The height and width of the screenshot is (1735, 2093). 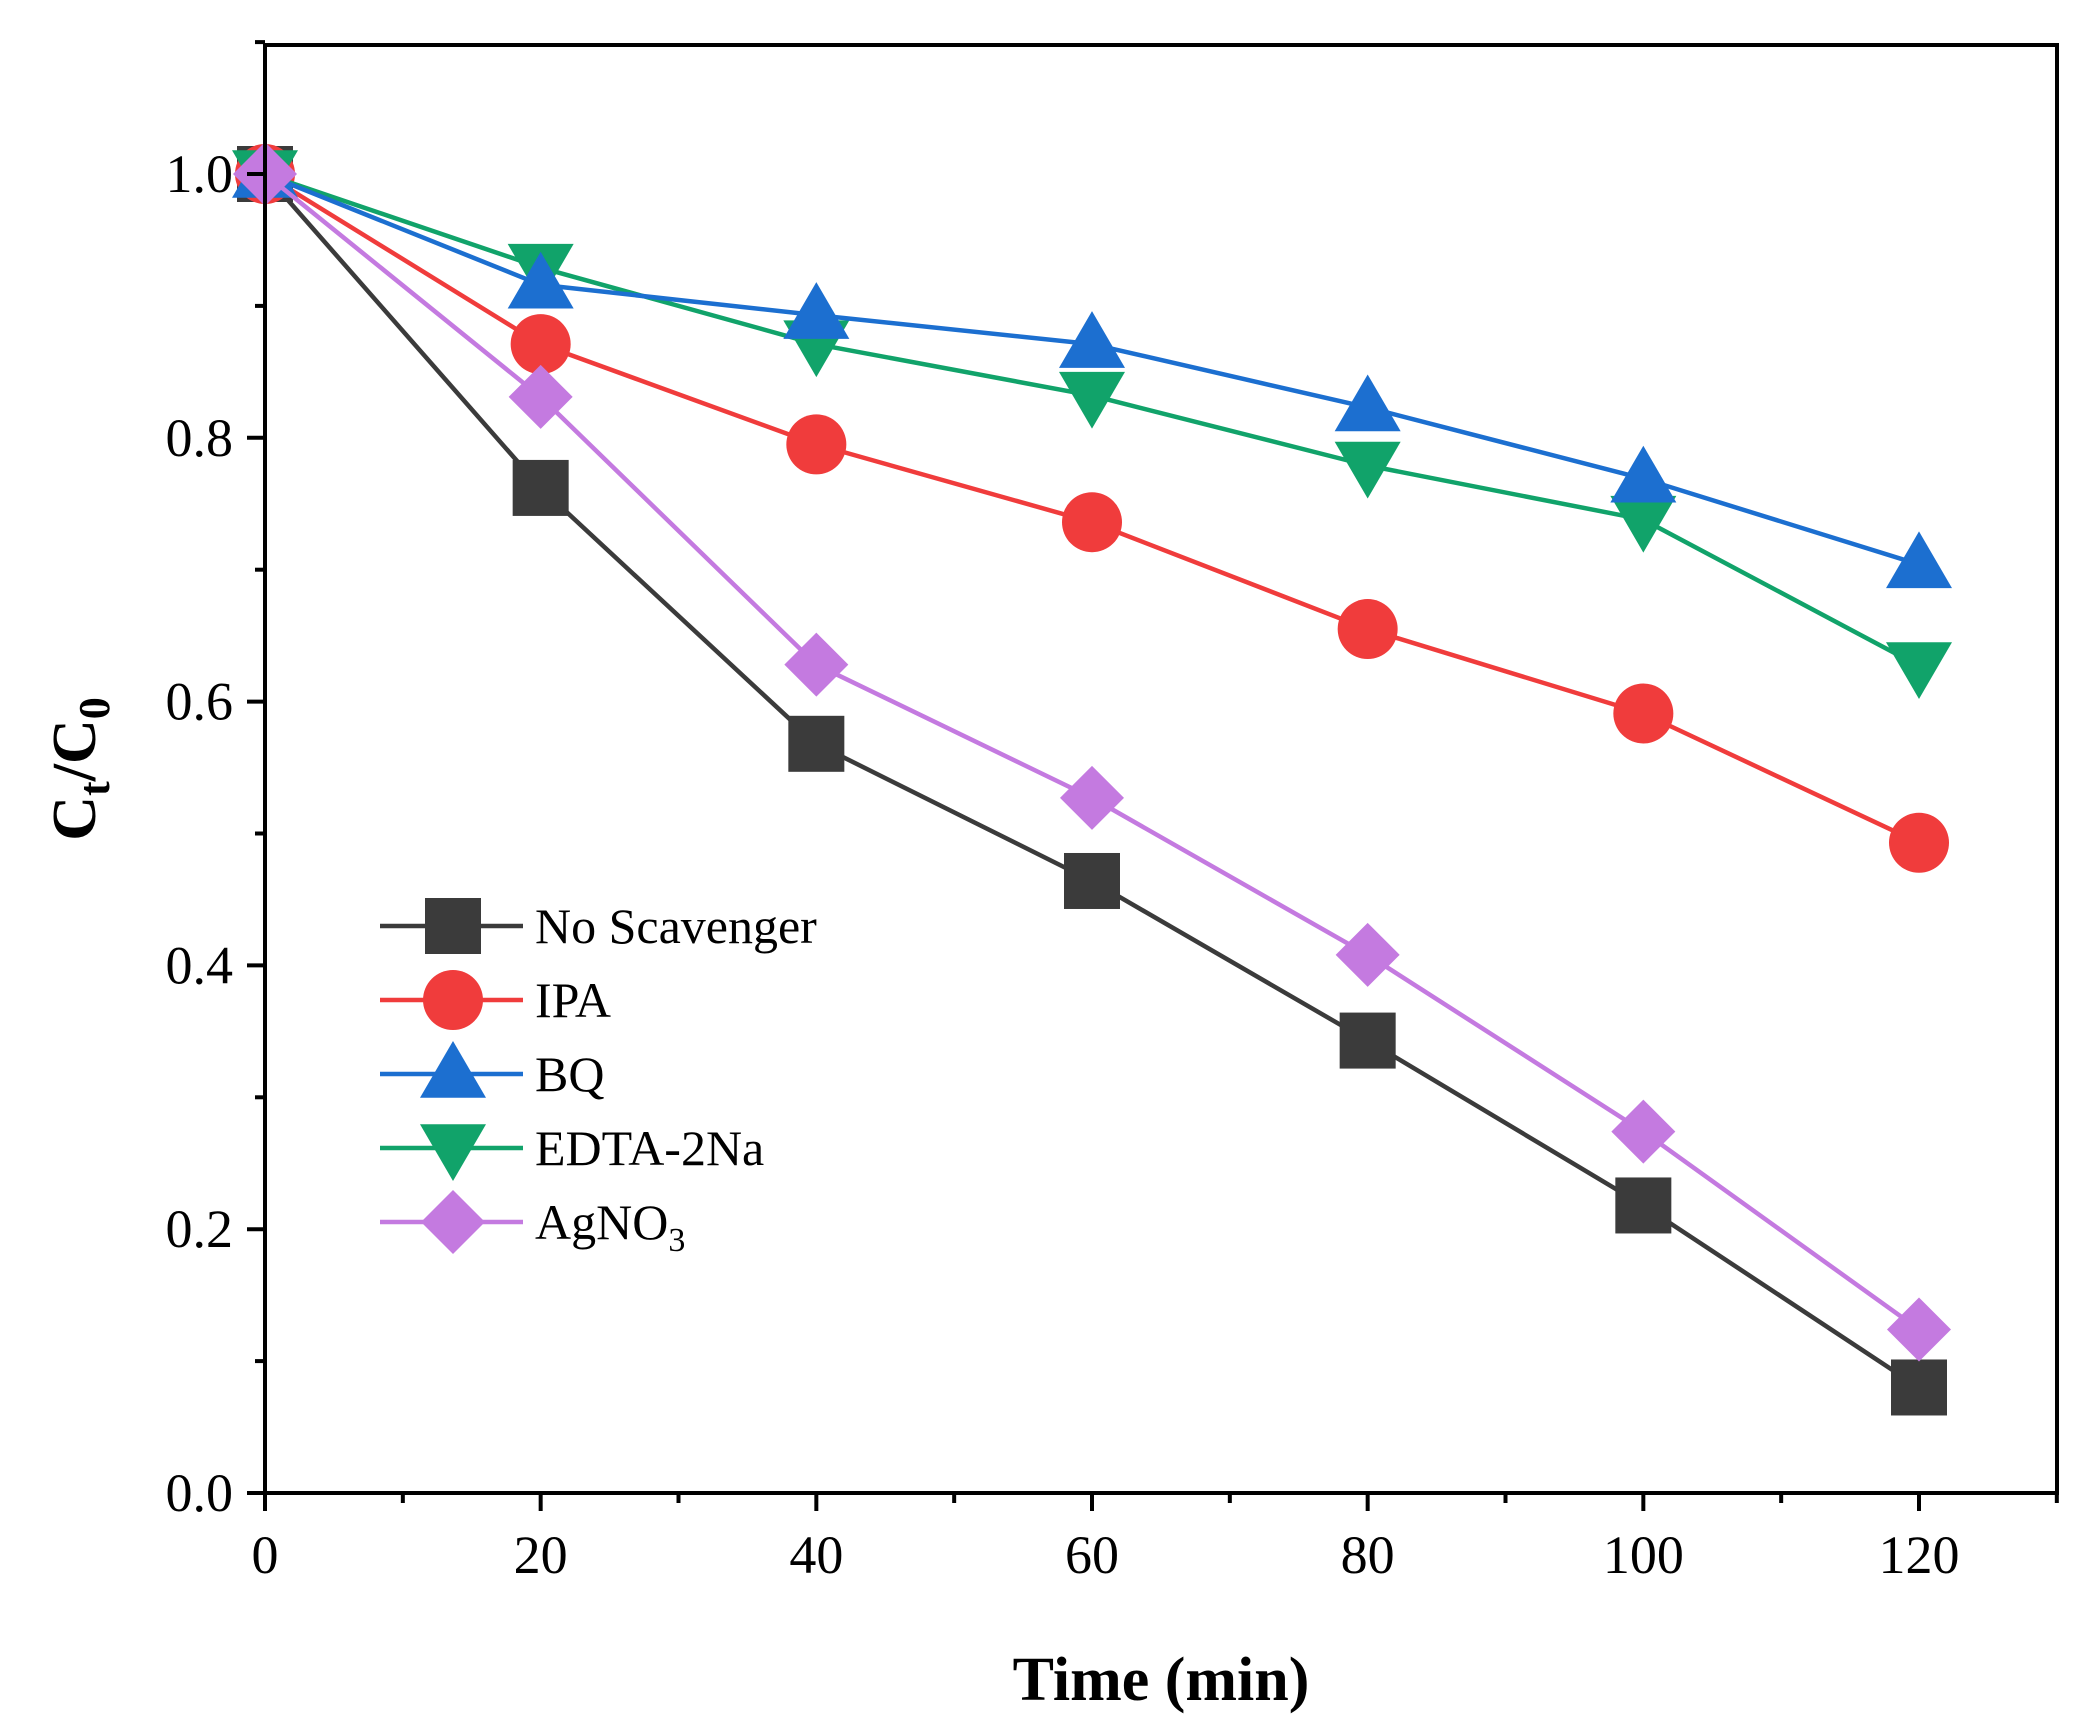 What do you see at coordinates (200, 1229) in the screenshot?
I see `y-tick-label: 0.2` at bounding box center [200, 1229].